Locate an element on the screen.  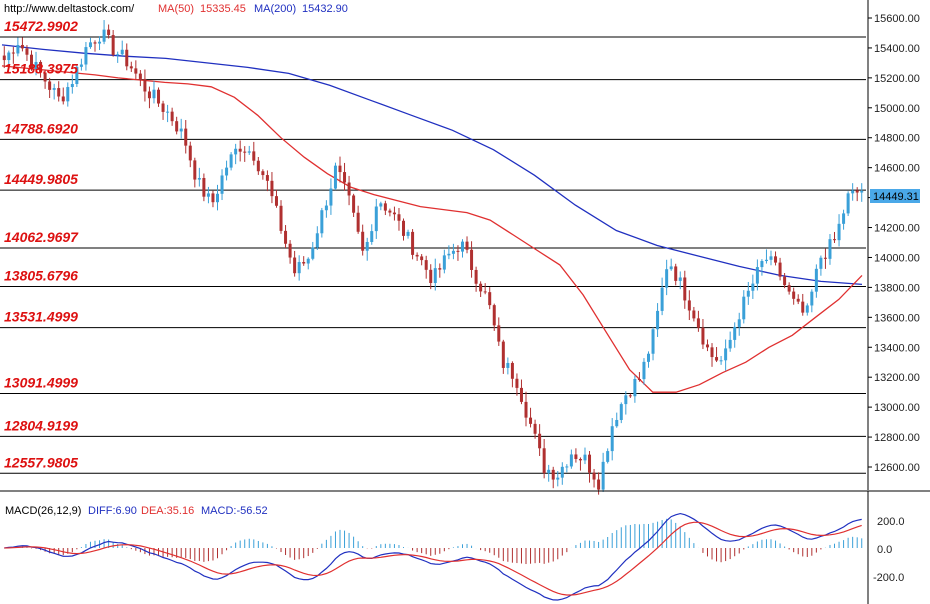
level-label: 14062.9697 is located at coordinates (41, 237).